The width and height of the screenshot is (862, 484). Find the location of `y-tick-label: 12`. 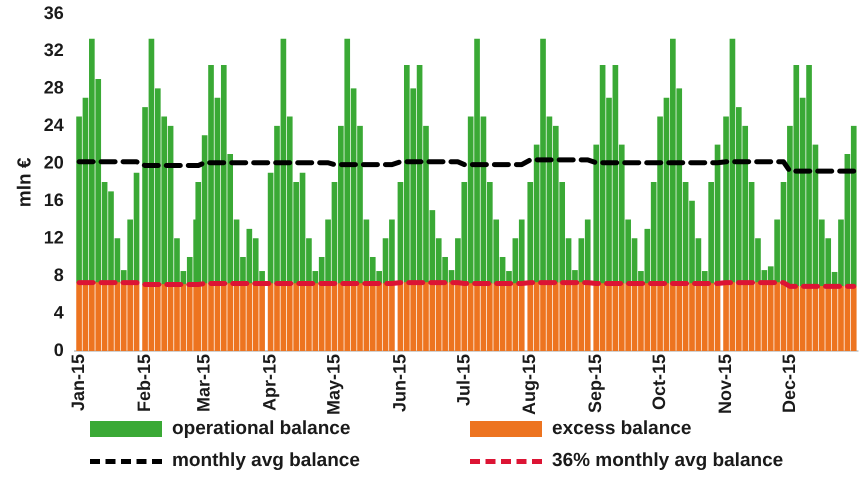

y-tick-label: 12 is located at coordinates (54, 238).